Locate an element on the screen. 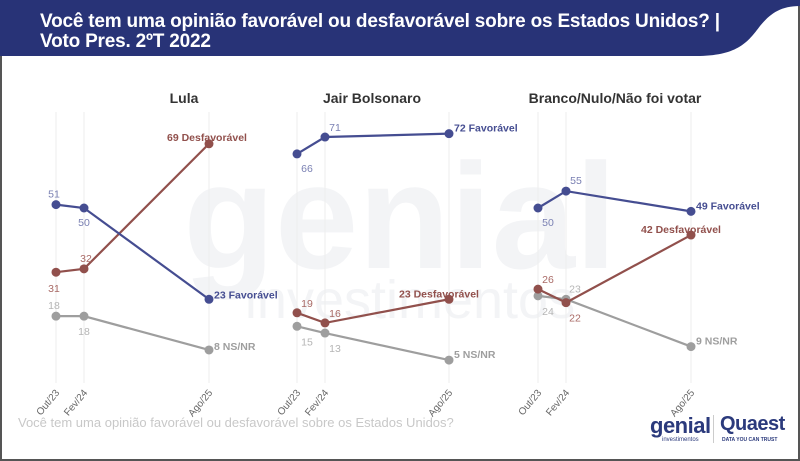 The height and width of the screenshot is (461, 800). data-label: 31 is located at coordinates (54, 289).